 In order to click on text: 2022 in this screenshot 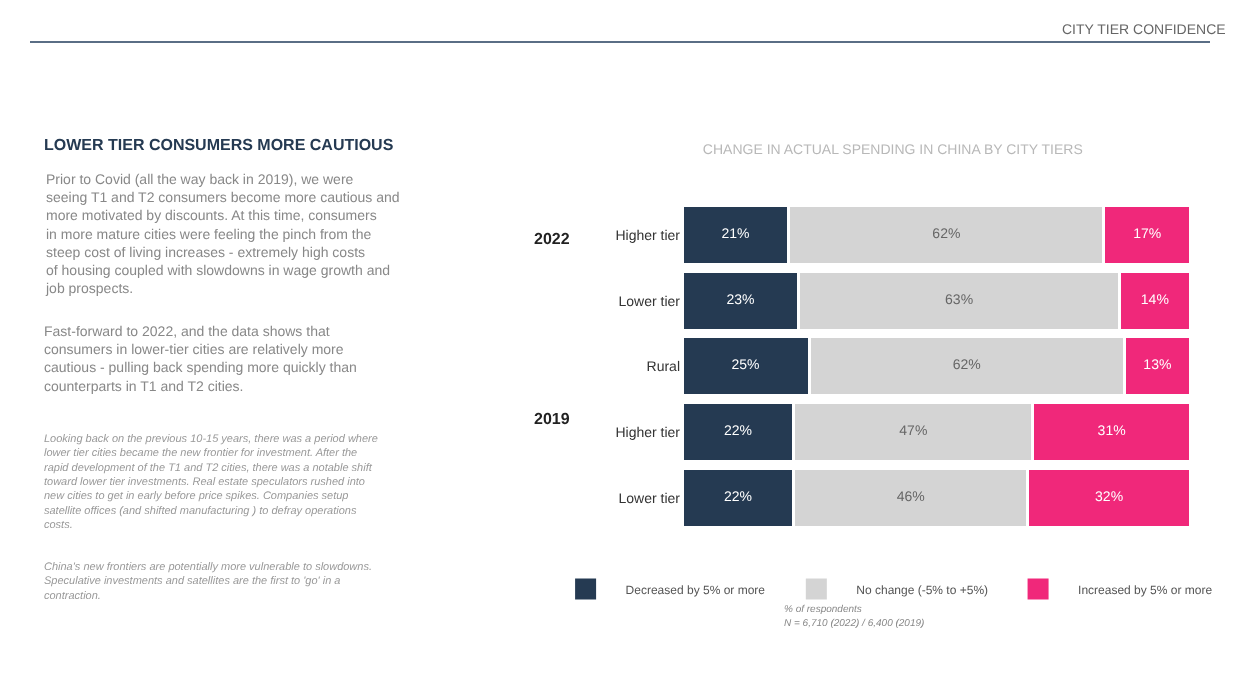, I will do `click(552, 239)`.